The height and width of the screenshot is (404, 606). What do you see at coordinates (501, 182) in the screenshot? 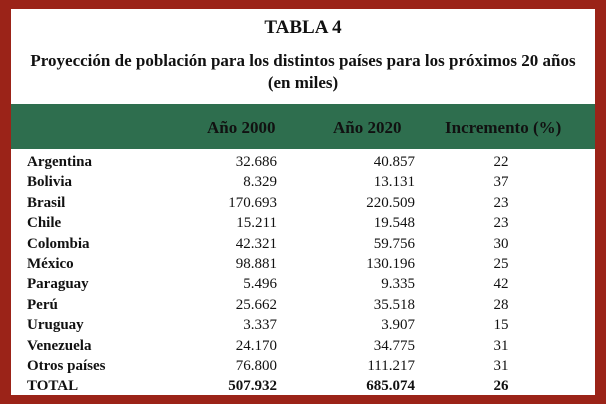
I see `increment-percent: 37` at bounding box center [501, 182].